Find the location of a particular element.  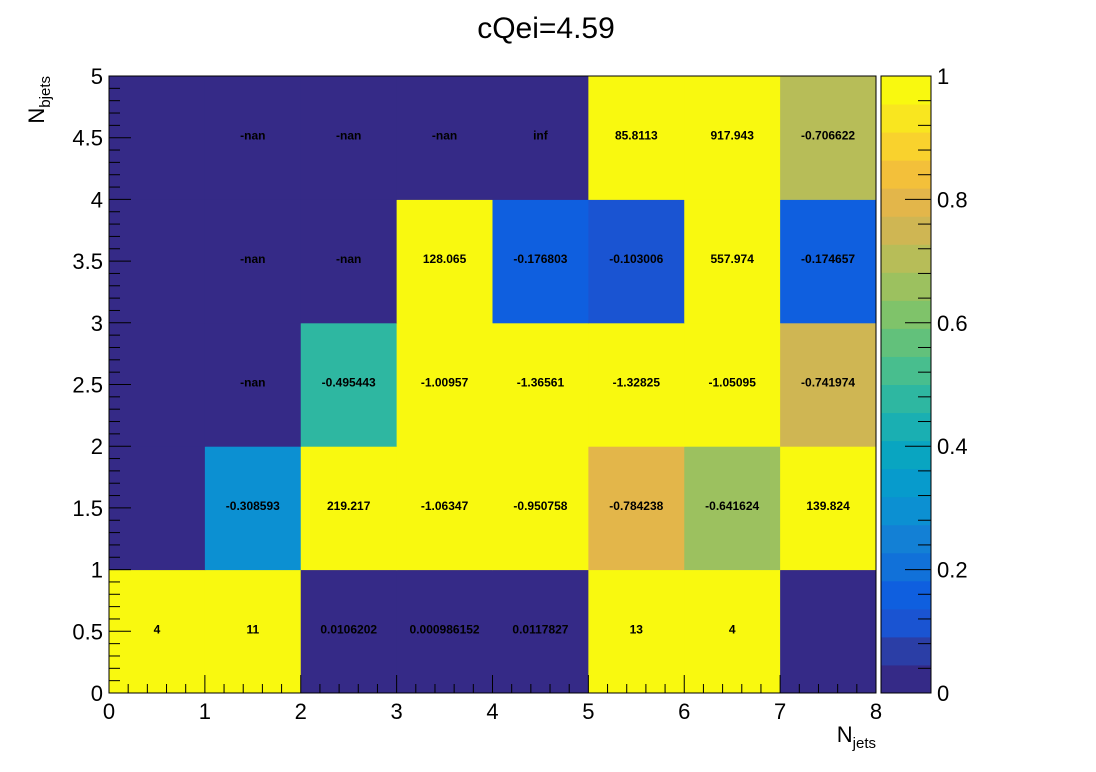

cell-value-label: -0.741974 is located at coordinates (828, 383).